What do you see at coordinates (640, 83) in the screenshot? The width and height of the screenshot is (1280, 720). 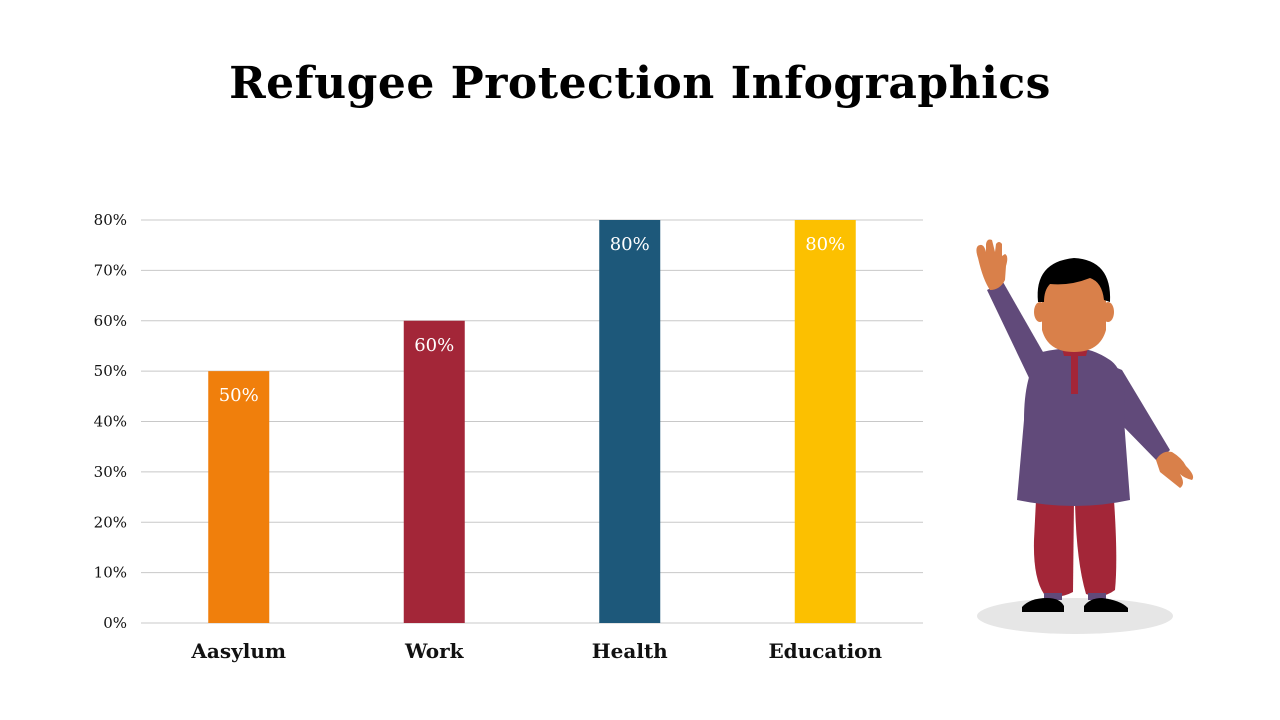 I see `slide-title: Refugee Protection Infographics` at bounding box center [640, 83].